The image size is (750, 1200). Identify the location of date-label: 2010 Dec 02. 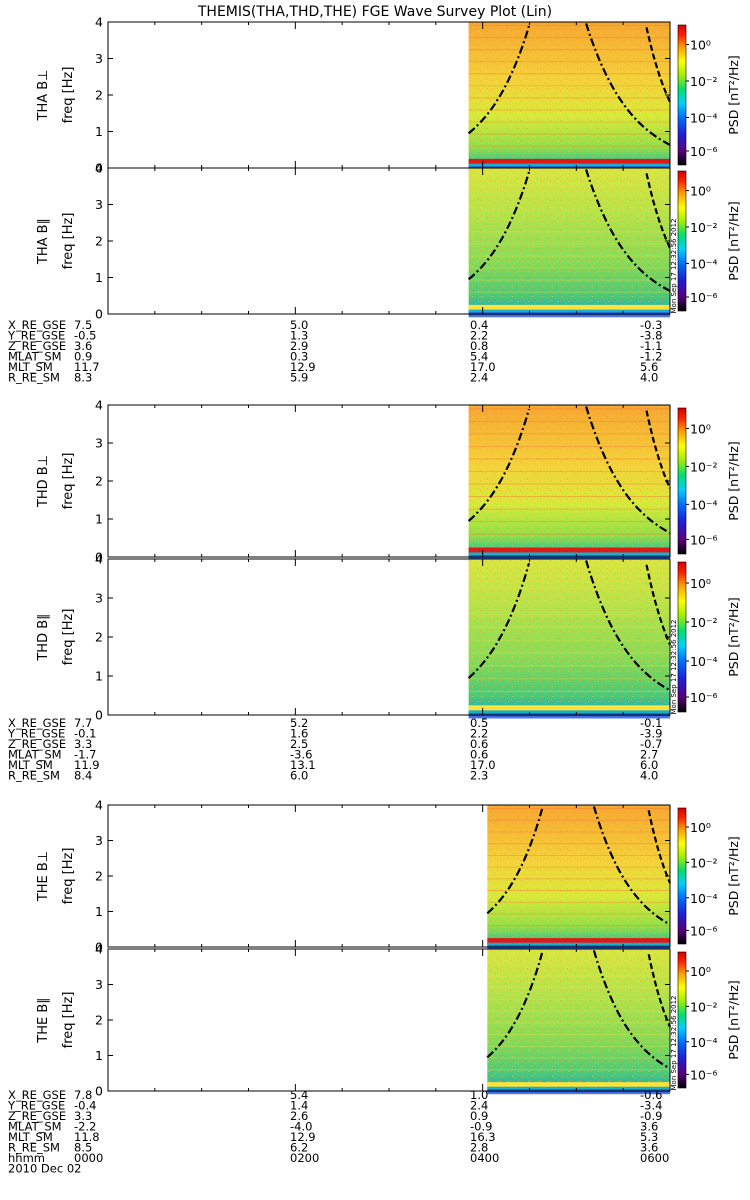
(44, 1169).